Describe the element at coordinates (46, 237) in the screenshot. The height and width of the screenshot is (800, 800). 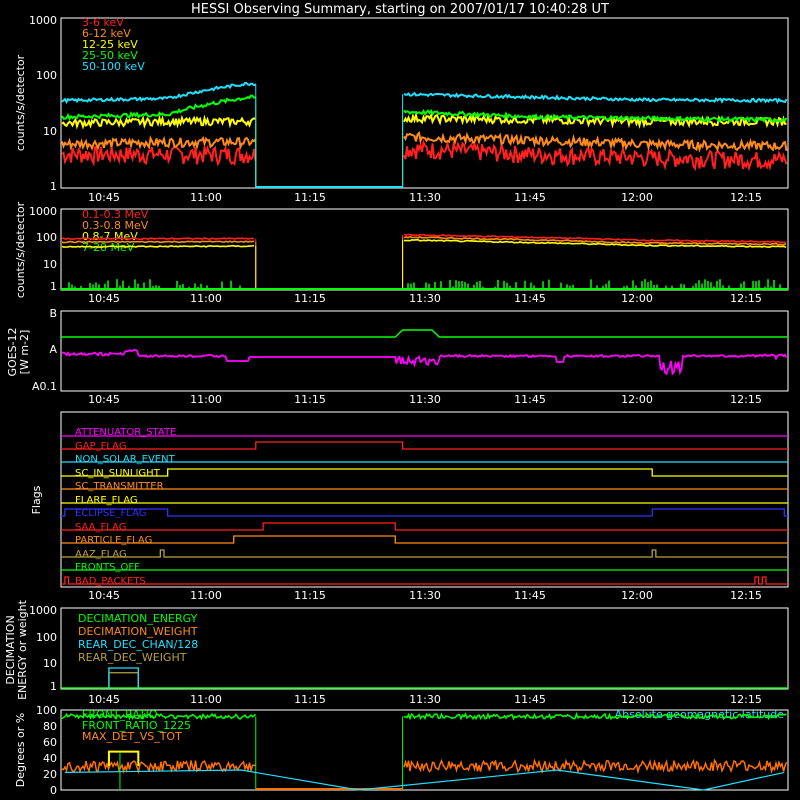
I see `p2-ytick: 100` at that location.